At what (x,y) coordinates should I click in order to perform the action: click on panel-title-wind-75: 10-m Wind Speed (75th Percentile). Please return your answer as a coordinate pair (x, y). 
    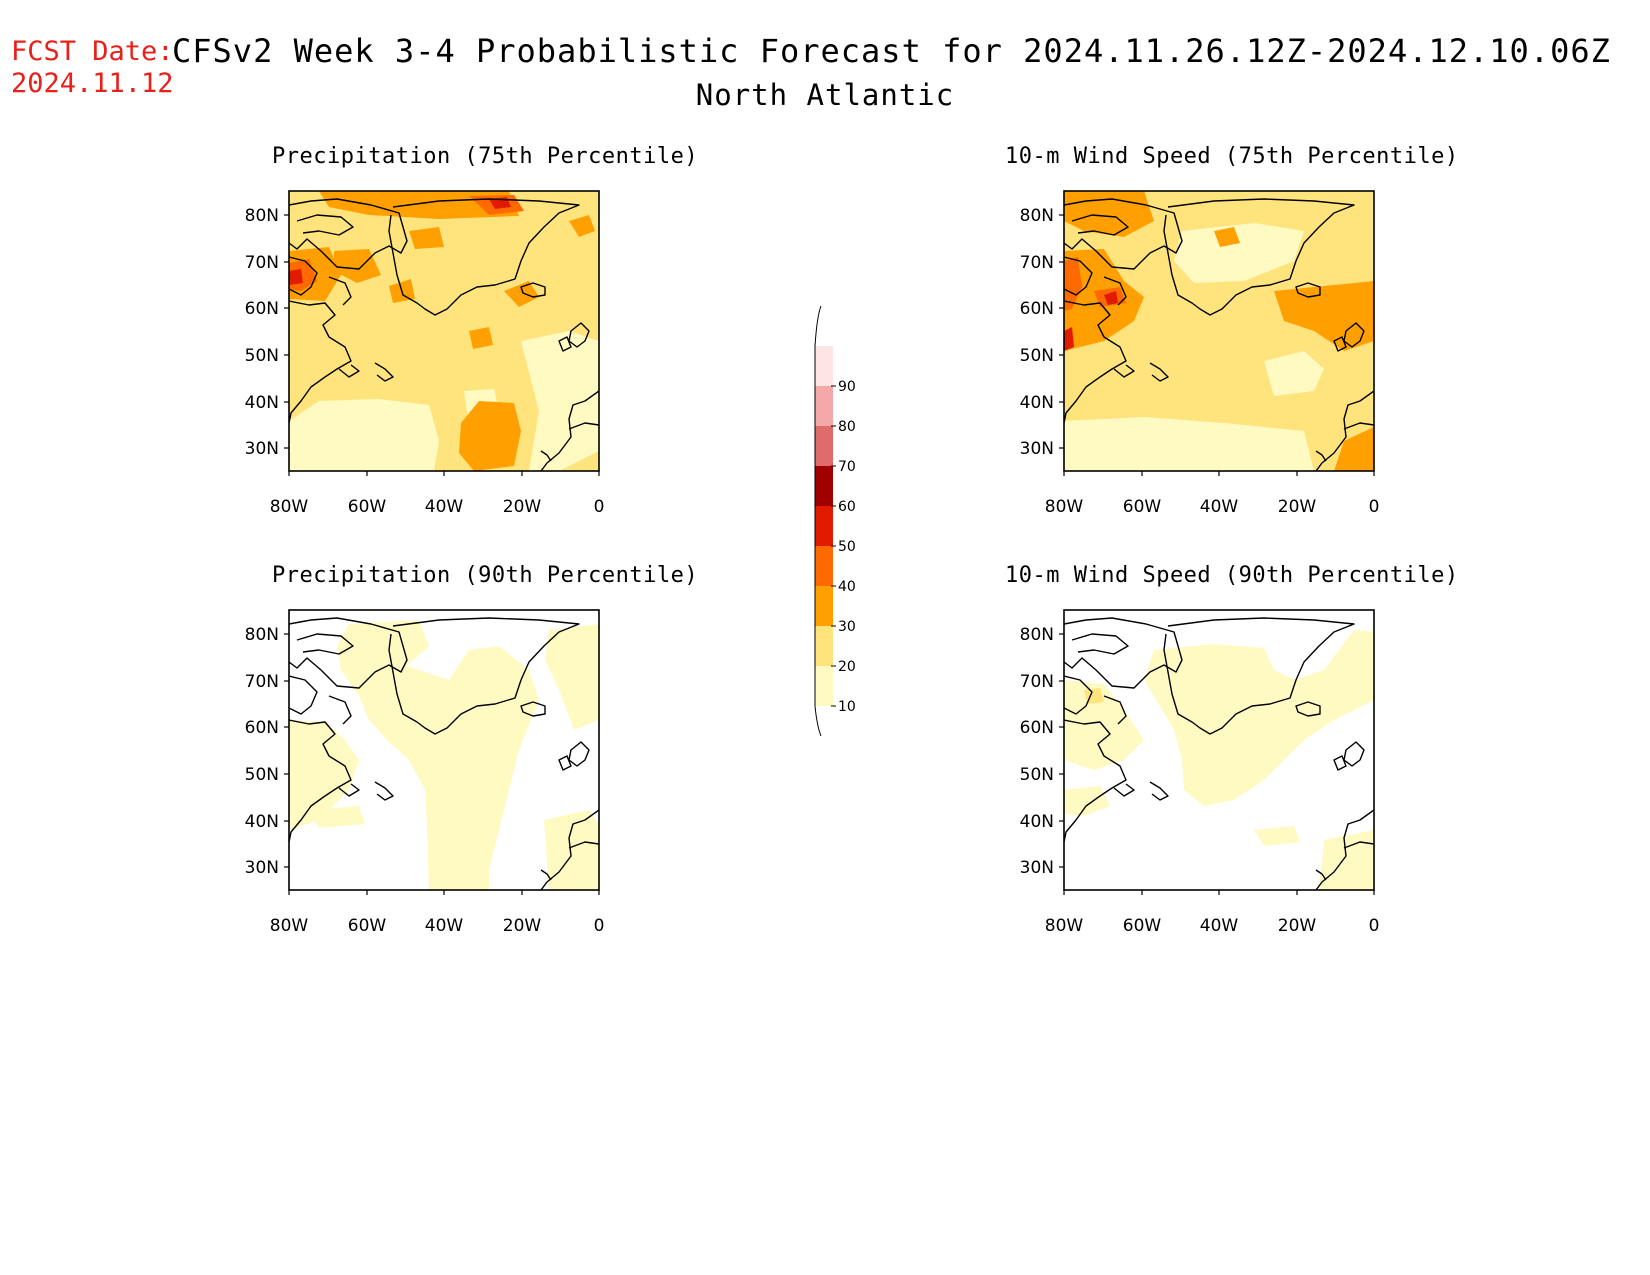
    Looking at the image, I should click on (1232, 156).